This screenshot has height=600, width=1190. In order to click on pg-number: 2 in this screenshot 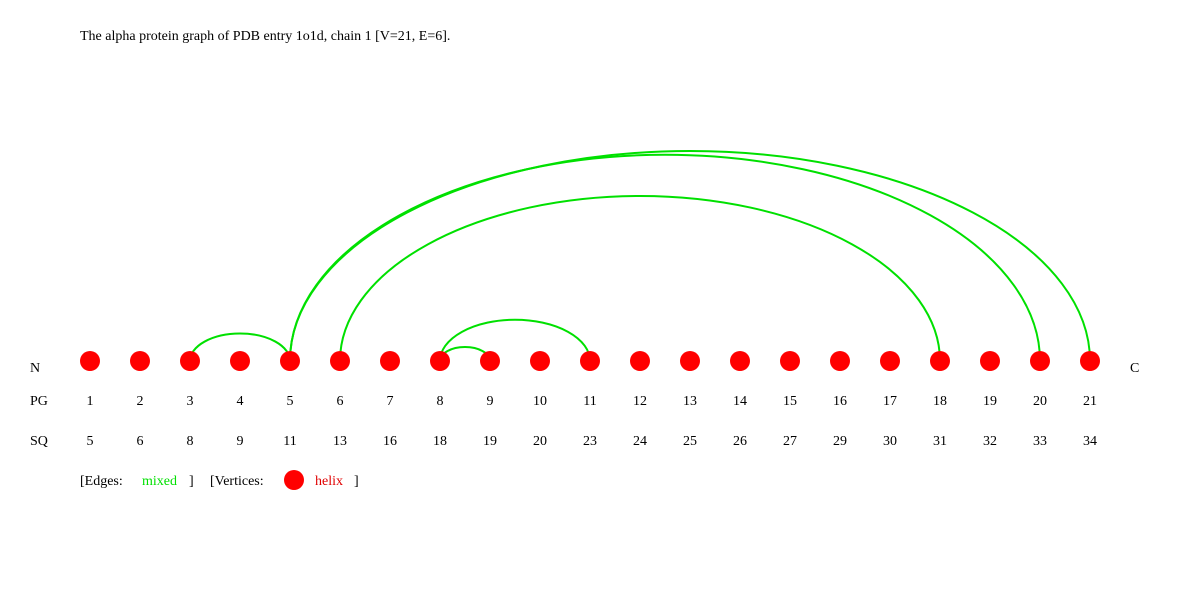, I will do `click(140, 401)`.